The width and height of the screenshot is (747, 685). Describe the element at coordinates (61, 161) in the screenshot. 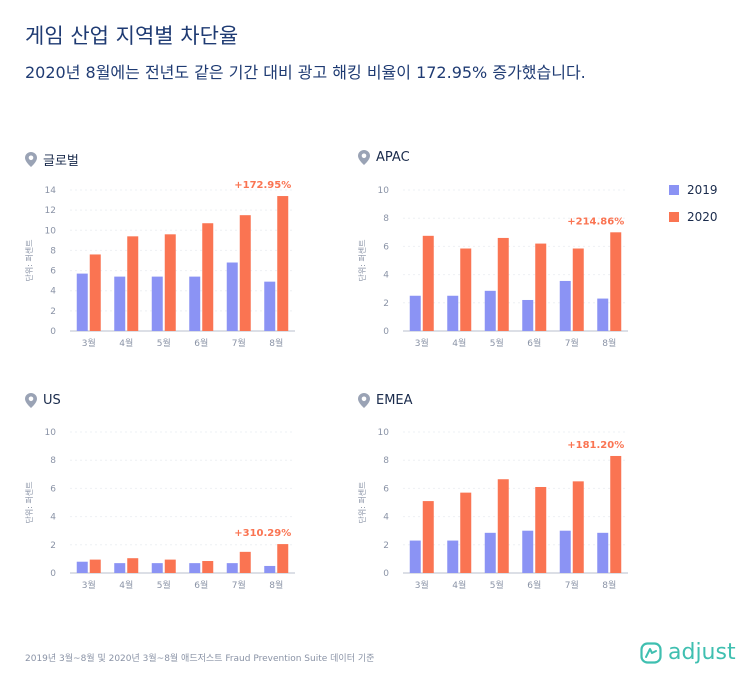

I see `panel-title-global: 글로벌` at that location.